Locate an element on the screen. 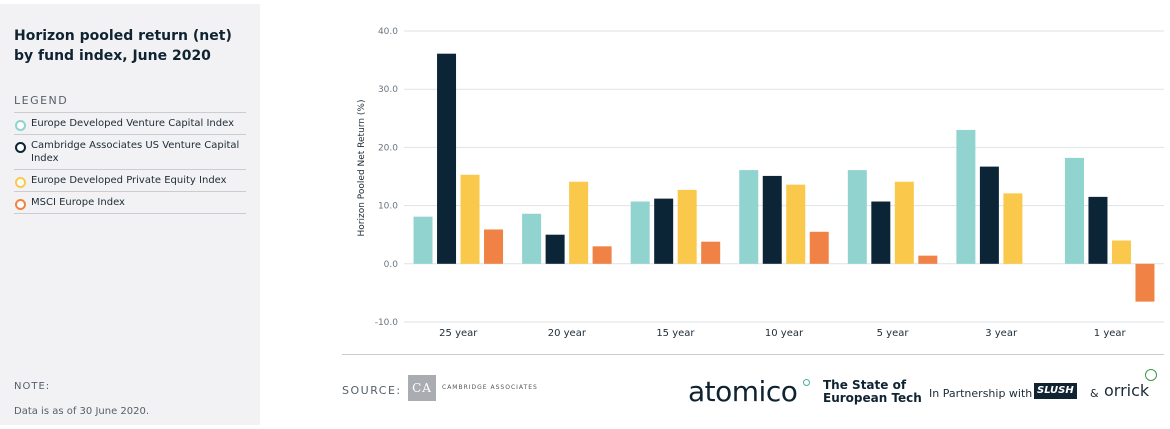 The image size is (1170, 429). legend-item-europe-vc: Europe Developed Venture Capital Index is located at coordinates (130, 123).